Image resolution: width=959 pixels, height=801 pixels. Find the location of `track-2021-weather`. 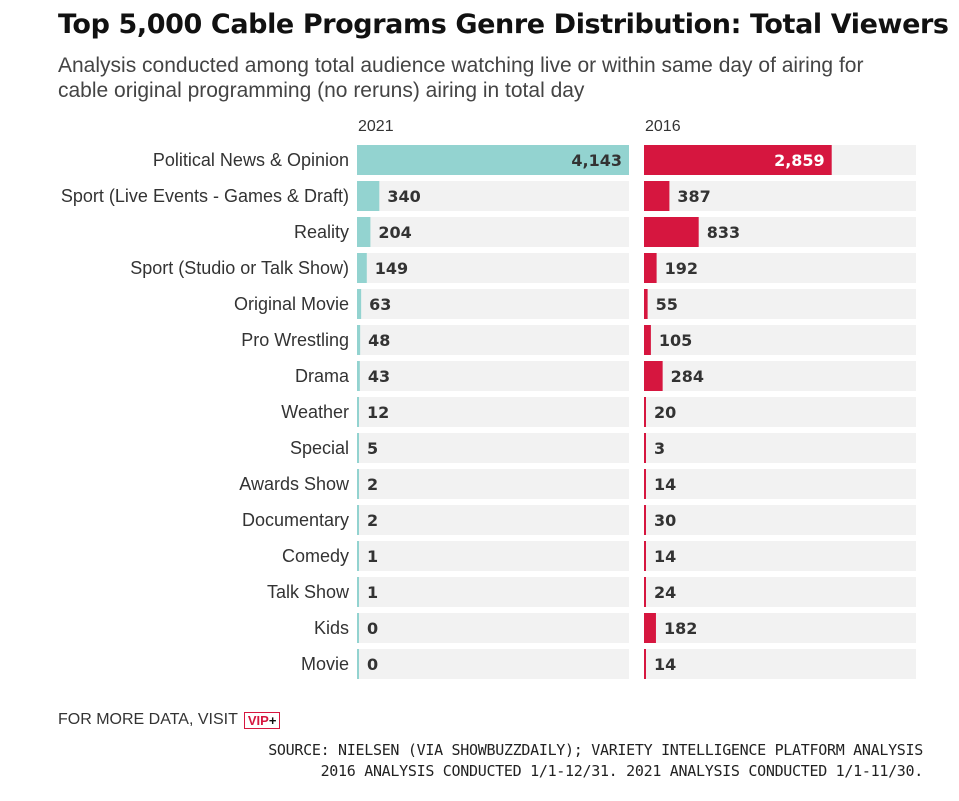

track-2021-weather is located at coordinates (493, 412).